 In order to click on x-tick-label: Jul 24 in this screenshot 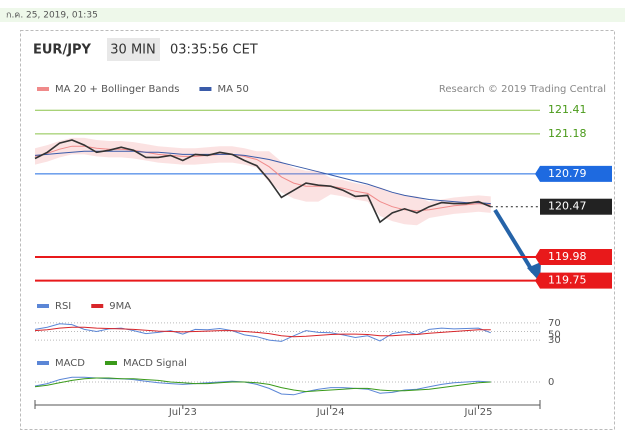, I will do `click(330, 412)`.